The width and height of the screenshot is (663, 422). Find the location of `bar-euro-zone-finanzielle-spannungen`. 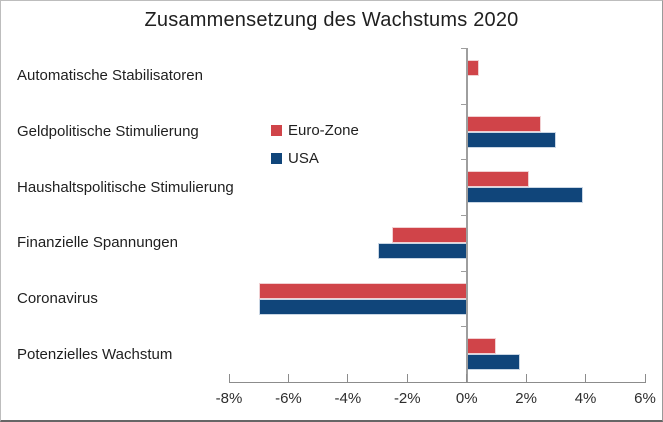

bar-euro-zone-finanzielle-spannungen is located at coordinates (429, 235).